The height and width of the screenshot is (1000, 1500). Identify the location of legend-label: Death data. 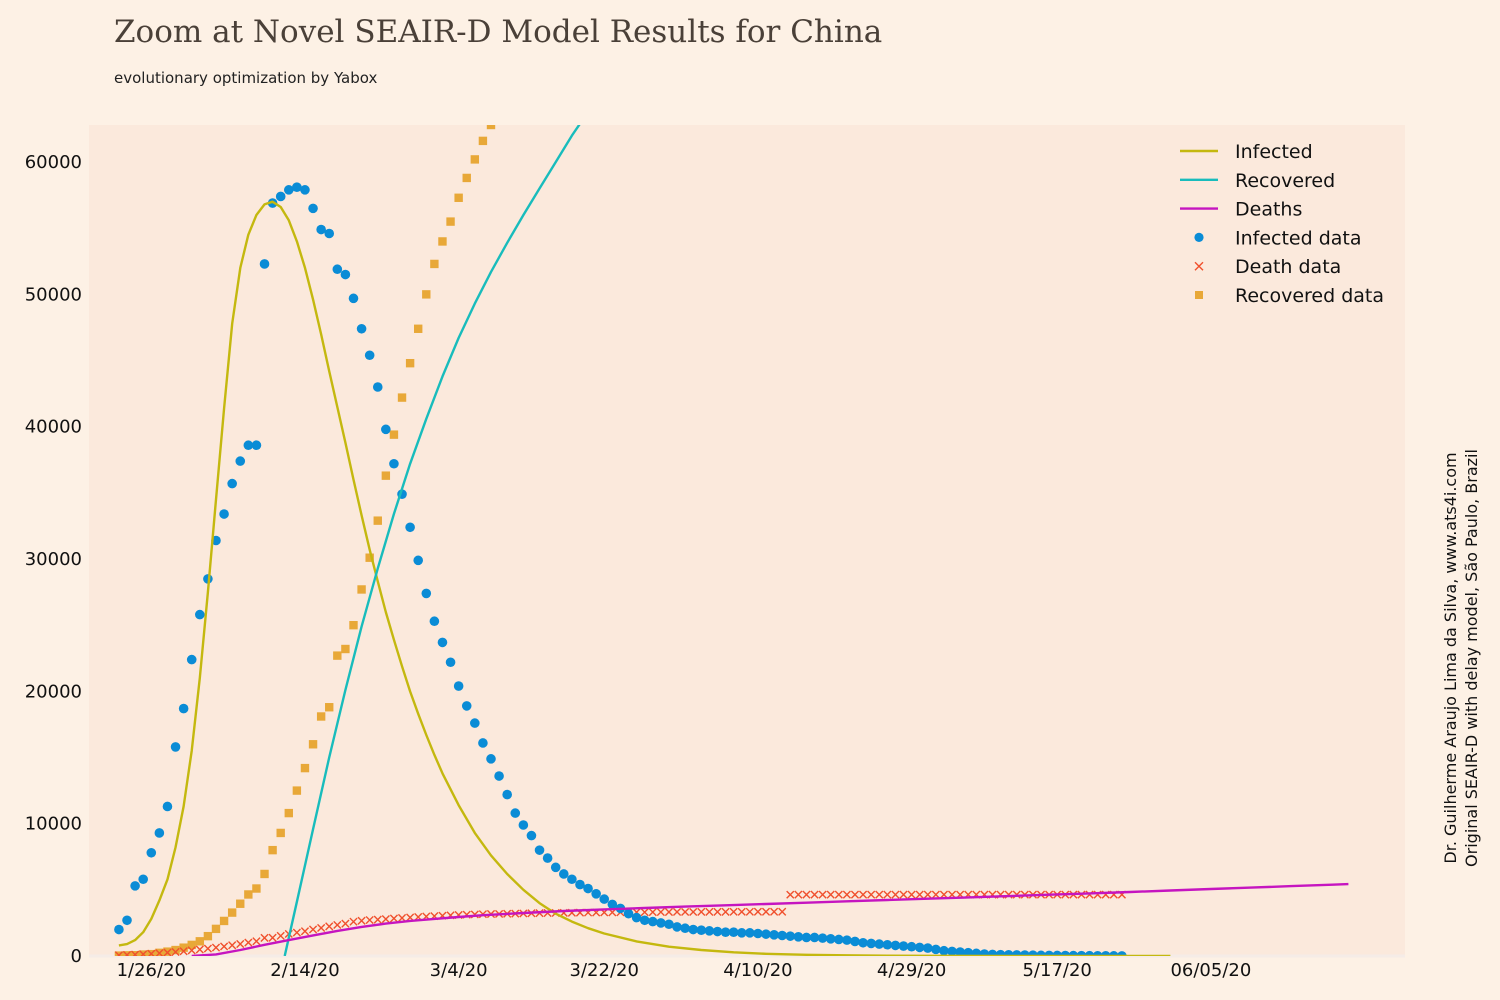
(1288, 267).